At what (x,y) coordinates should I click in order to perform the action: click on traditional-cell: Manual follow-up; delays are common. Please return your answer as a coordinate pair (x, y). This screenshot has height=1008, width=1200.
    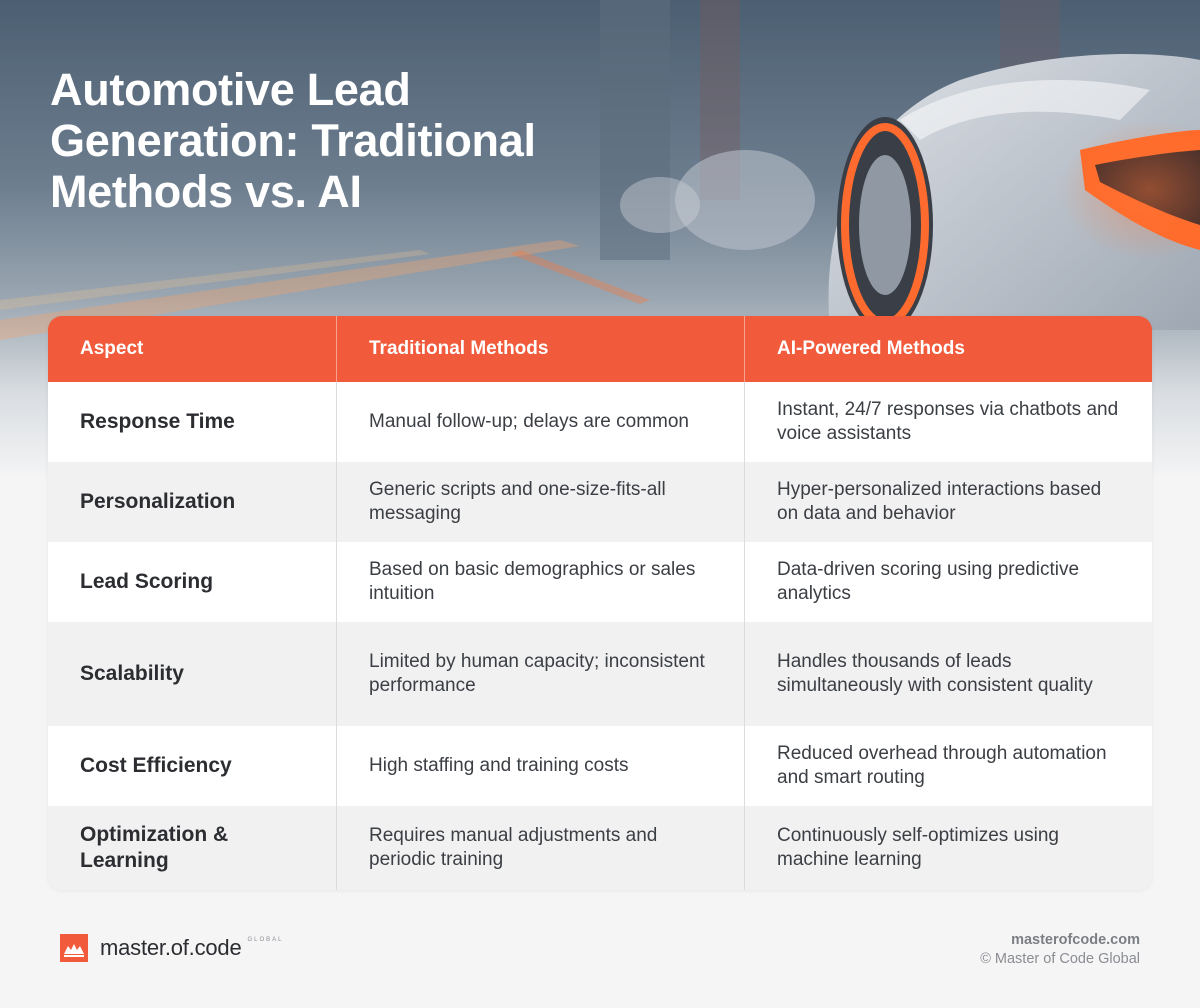
    Looking at the image, I should click on (540, 422).